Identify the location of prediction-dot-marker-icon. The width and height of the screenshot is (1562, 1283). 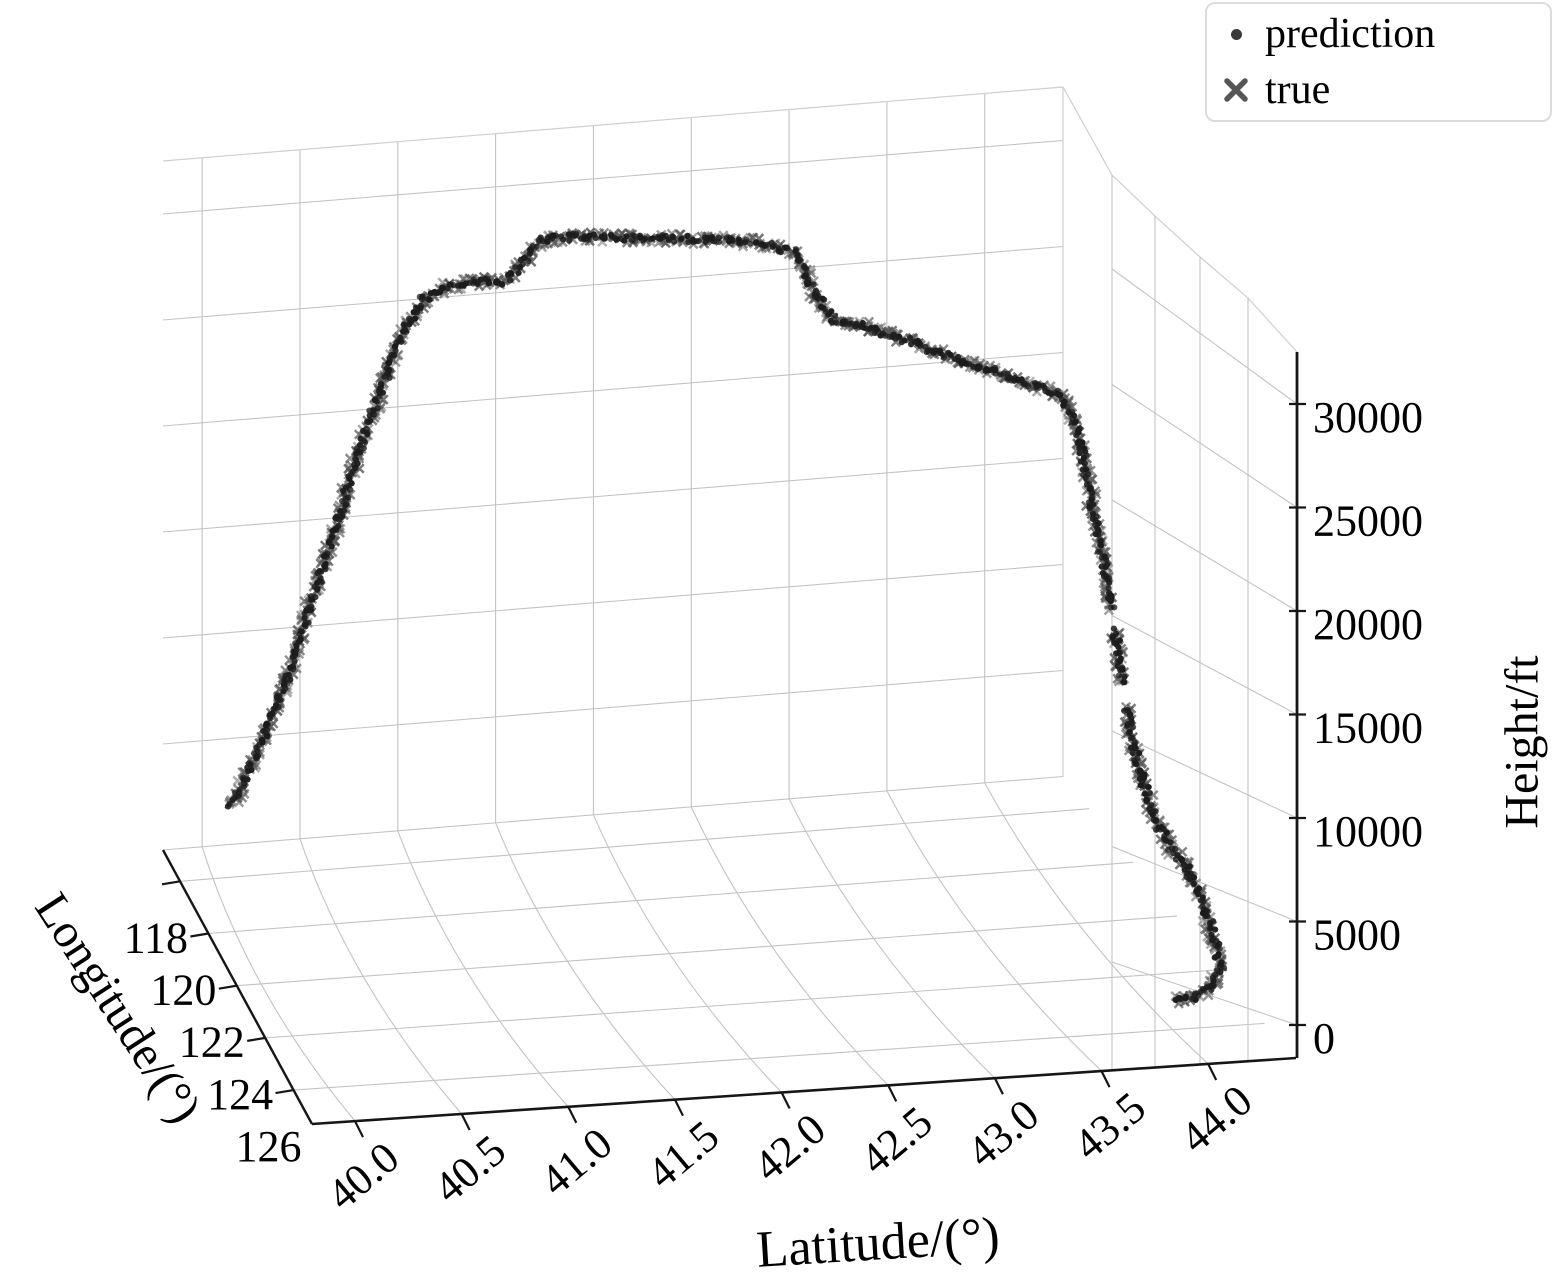
(1236, 34).